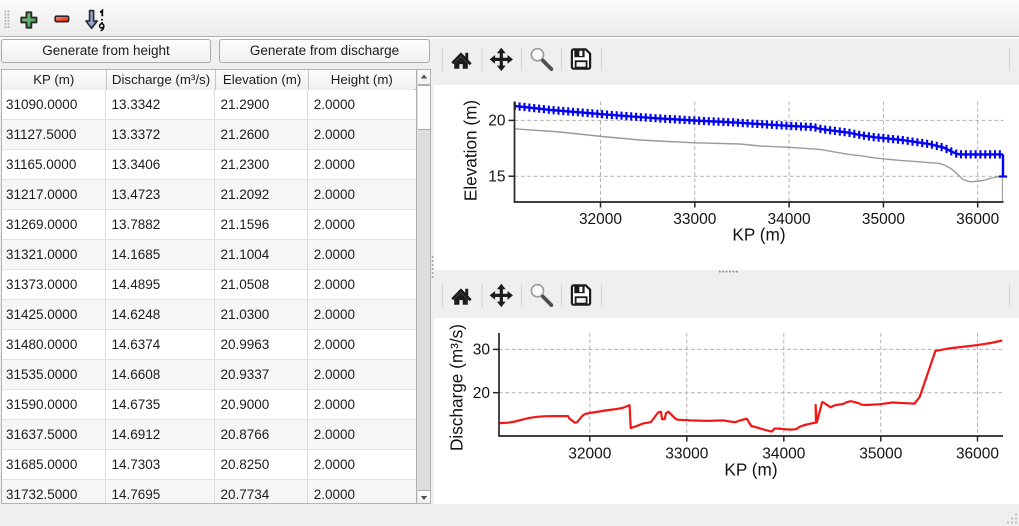  What do you see at coordinates (496, 176) in the screenshot?
I see `svg-text: 15` at bounding box center [496, 176].